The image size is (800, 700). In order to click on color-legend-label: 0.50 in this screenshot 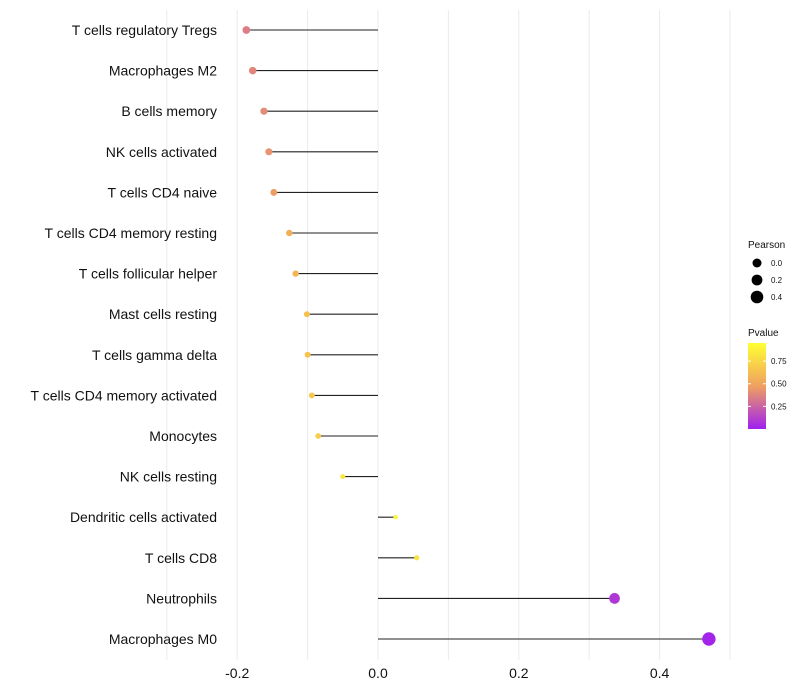, I will do `click(779, 384)`.